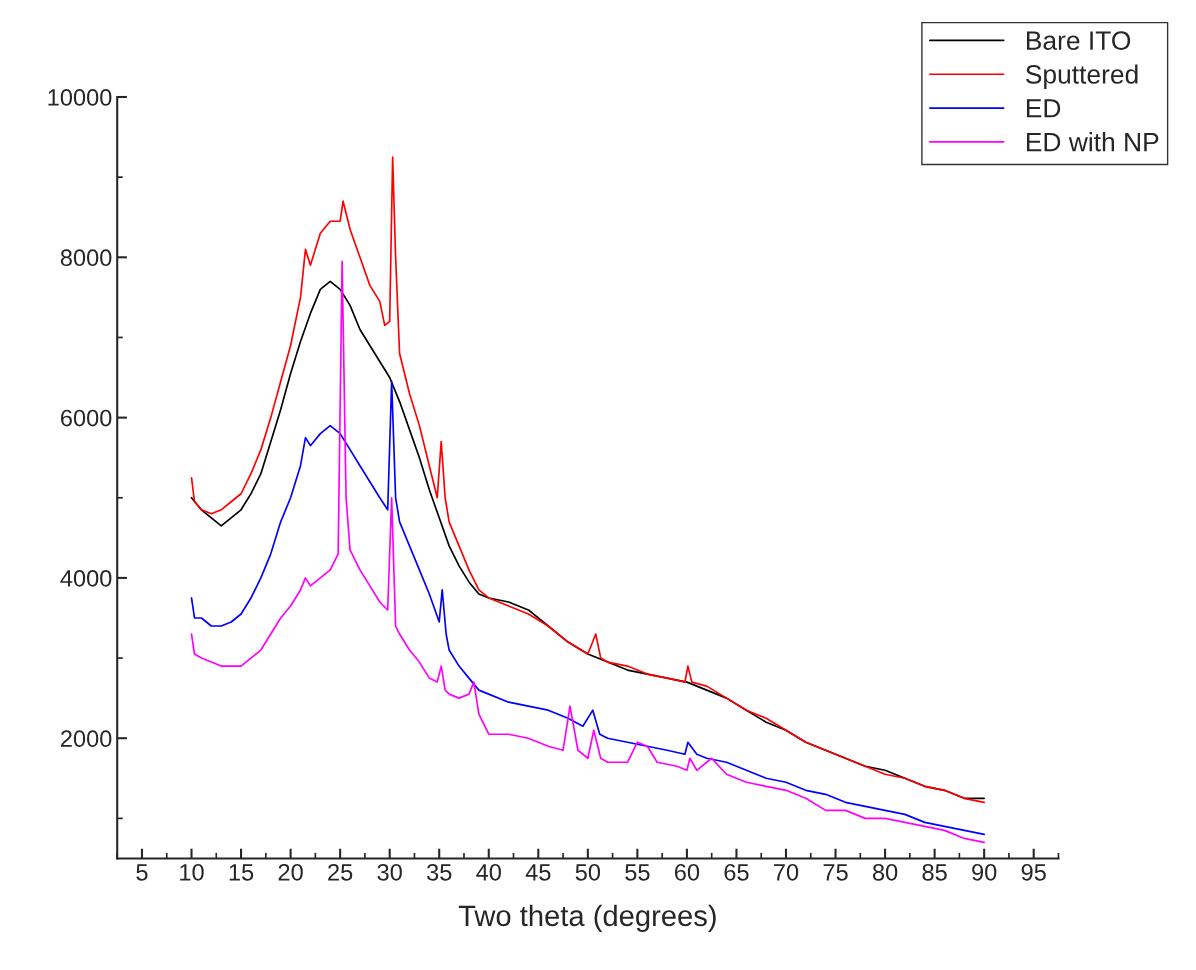  Describe the element at coordinates (340, 872) in the screenshot. I see `x-tick-label: 25` at that location.